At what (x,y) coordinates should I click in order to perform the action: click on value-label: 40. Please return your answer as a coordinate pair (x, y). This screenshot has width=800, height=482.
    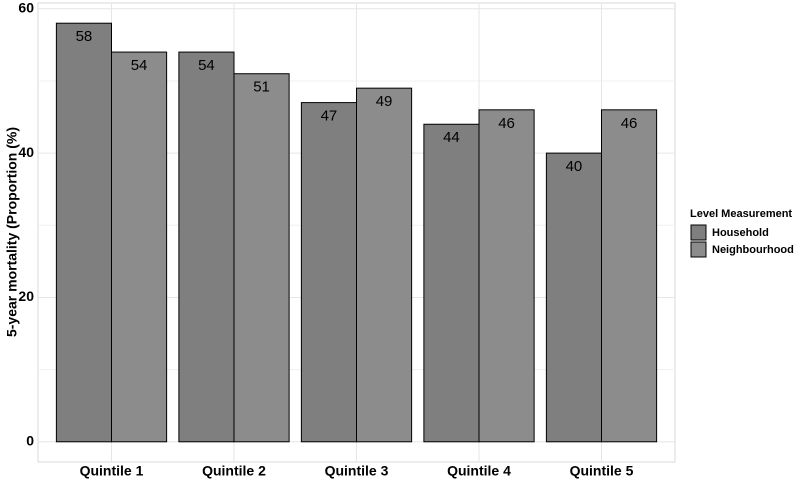
    Looking at the image, I should click on (574, 166).